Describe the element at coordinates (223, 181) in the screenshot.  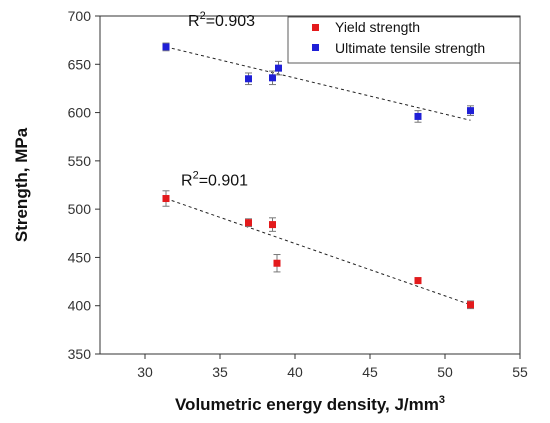
I see `r2-value: =0.901` at that location.